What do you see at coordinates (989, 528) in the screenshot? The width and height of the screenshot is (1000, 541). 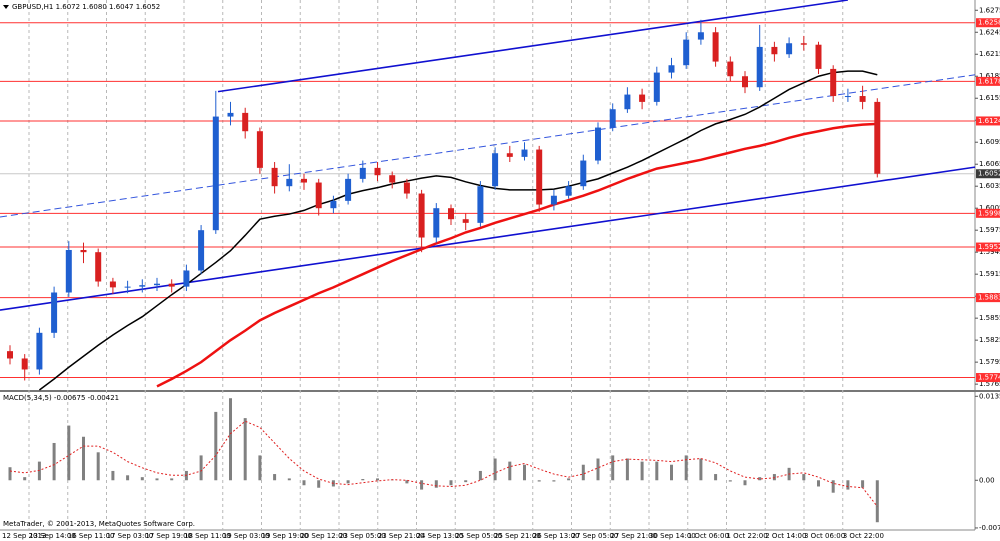 I see `y-tick-label: -0.00767` at bounding box center [989, 528].